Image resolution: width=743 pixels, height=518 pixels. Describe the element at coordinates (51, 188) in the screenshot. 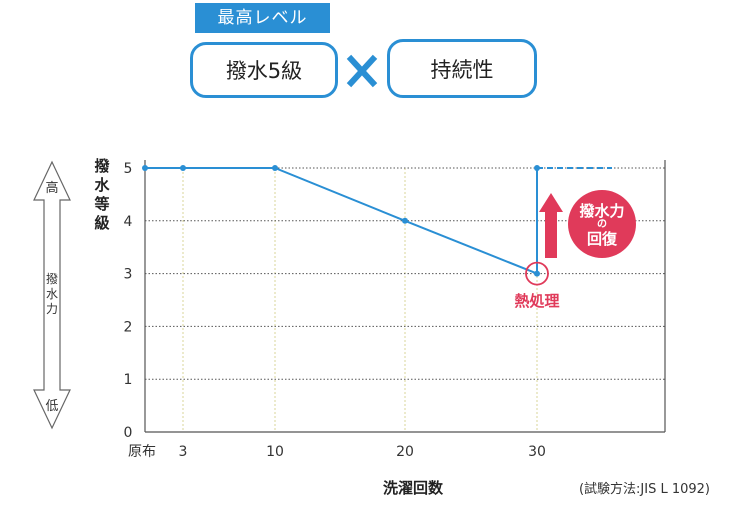

I see `scale-high-label: 高` at that location.